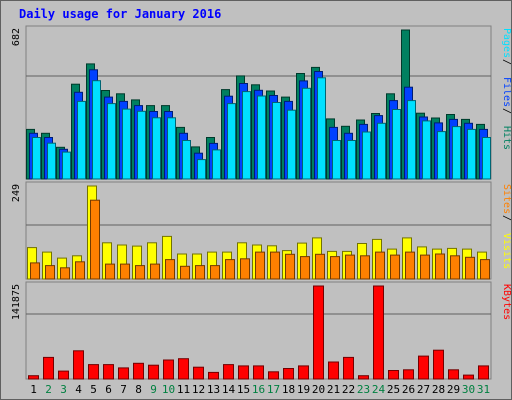 The image size is (512, 400). Describe the element at coordinates (379, 389) in the screenshot. I see `x-tick-label: 24` at that location.